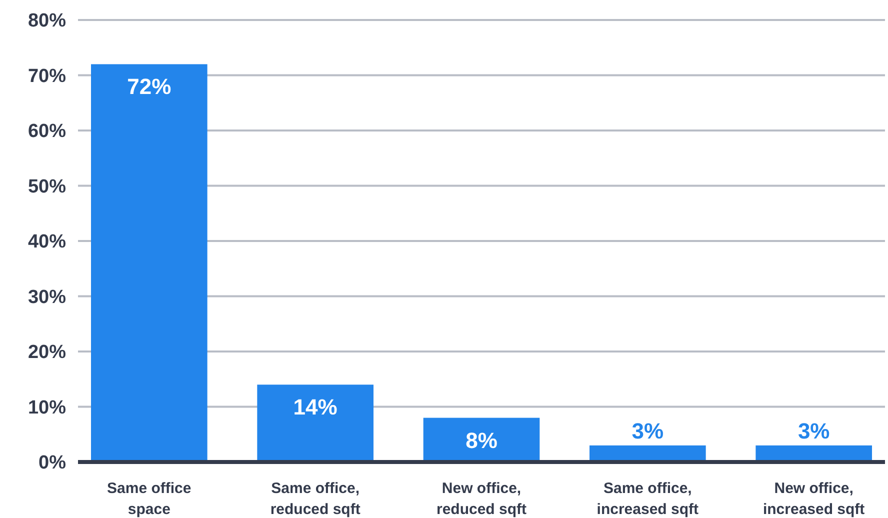 The width and height of the screenshot is (888, 518). I want to click on y-tick-label: 20%, so click(47, 353).